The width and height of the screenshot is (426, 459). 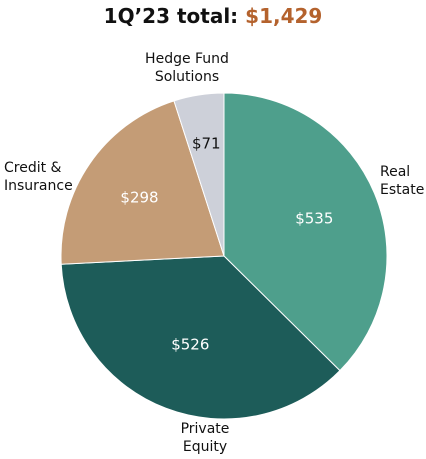 I want to click on value-label-real-estate: $535, so click(x=314, y=218).